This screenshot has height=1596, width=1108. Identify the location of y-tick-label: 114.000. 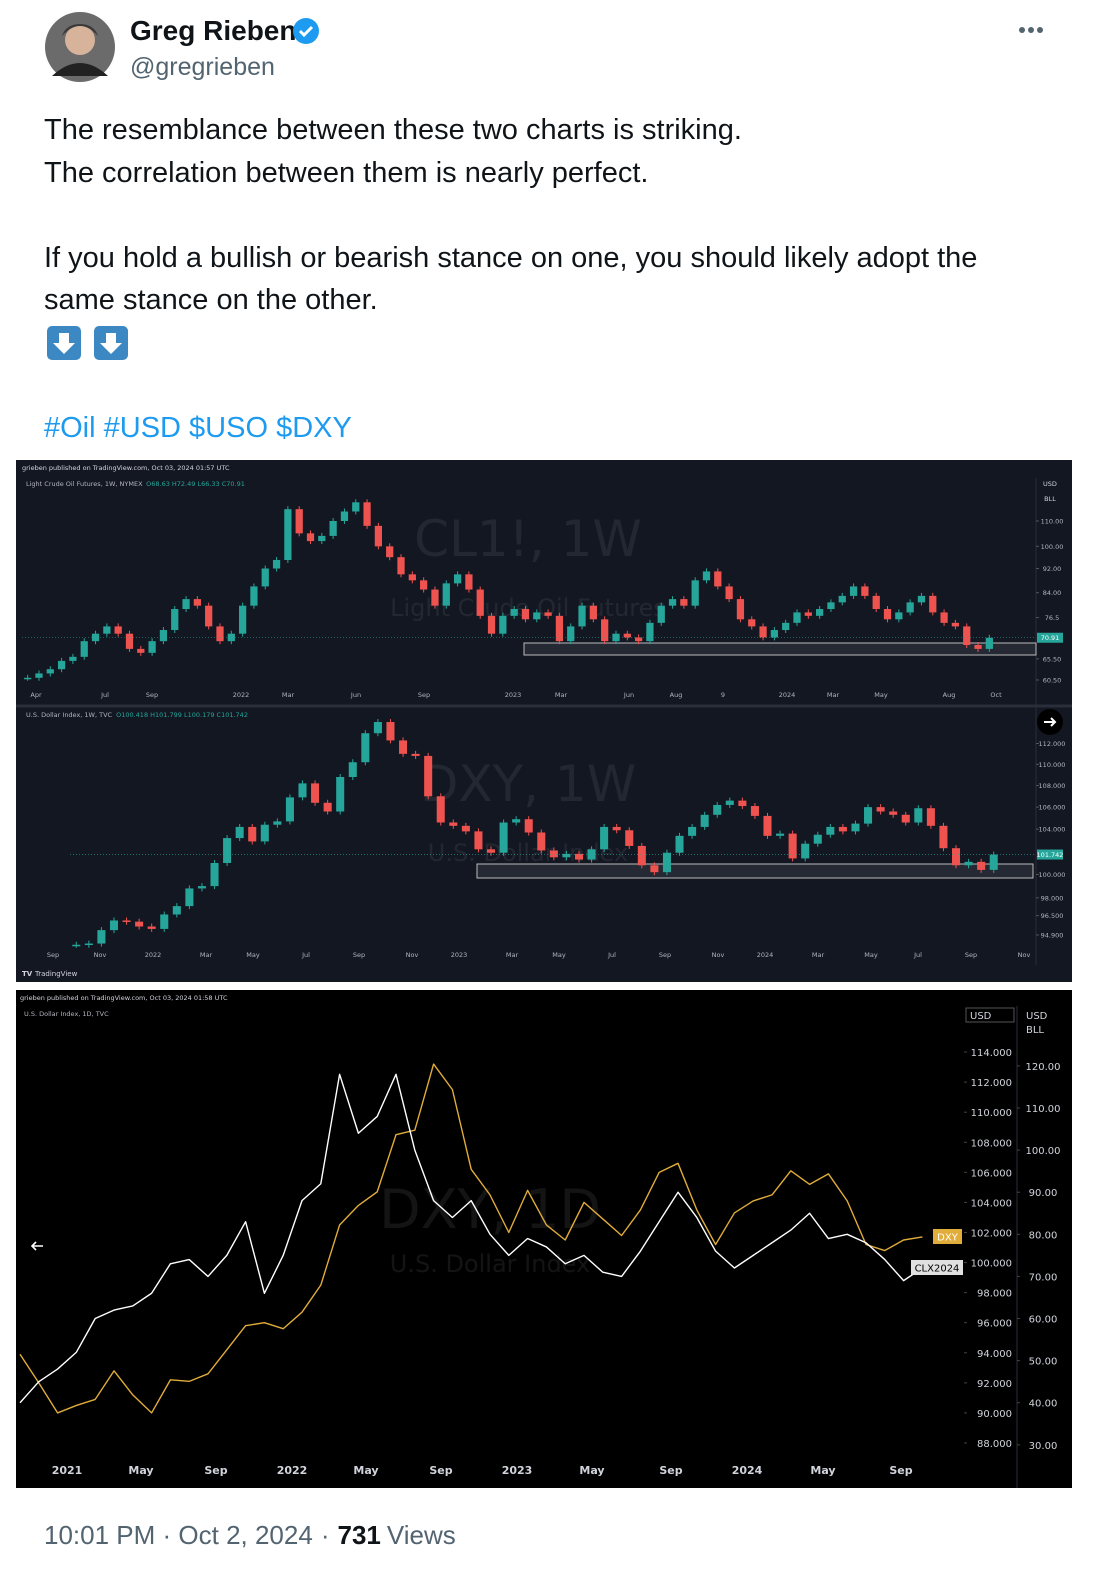
(991, 1053).